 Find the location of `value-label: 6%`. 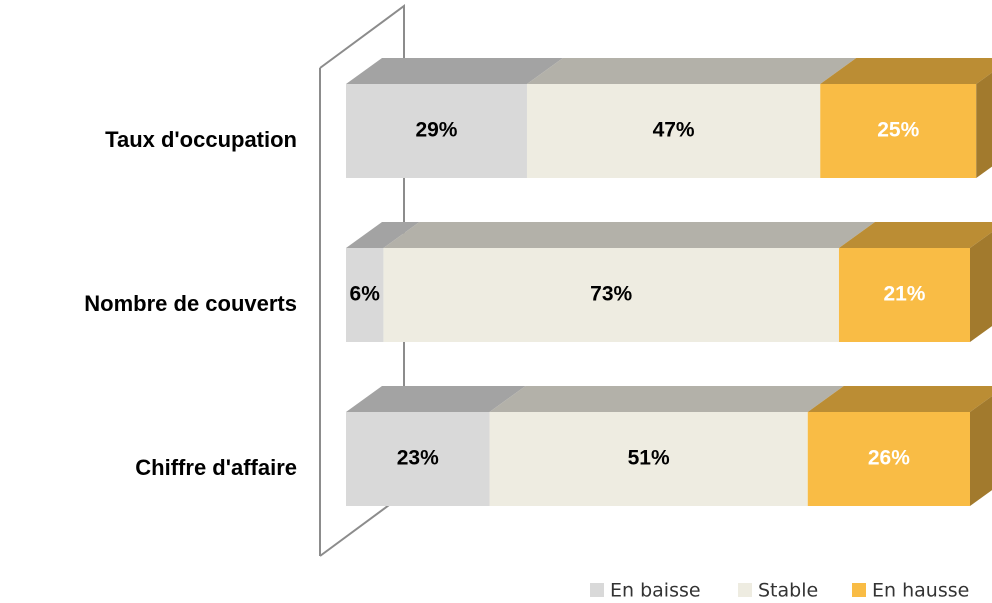

value-label: 6% is located at coordinates (365, 294).